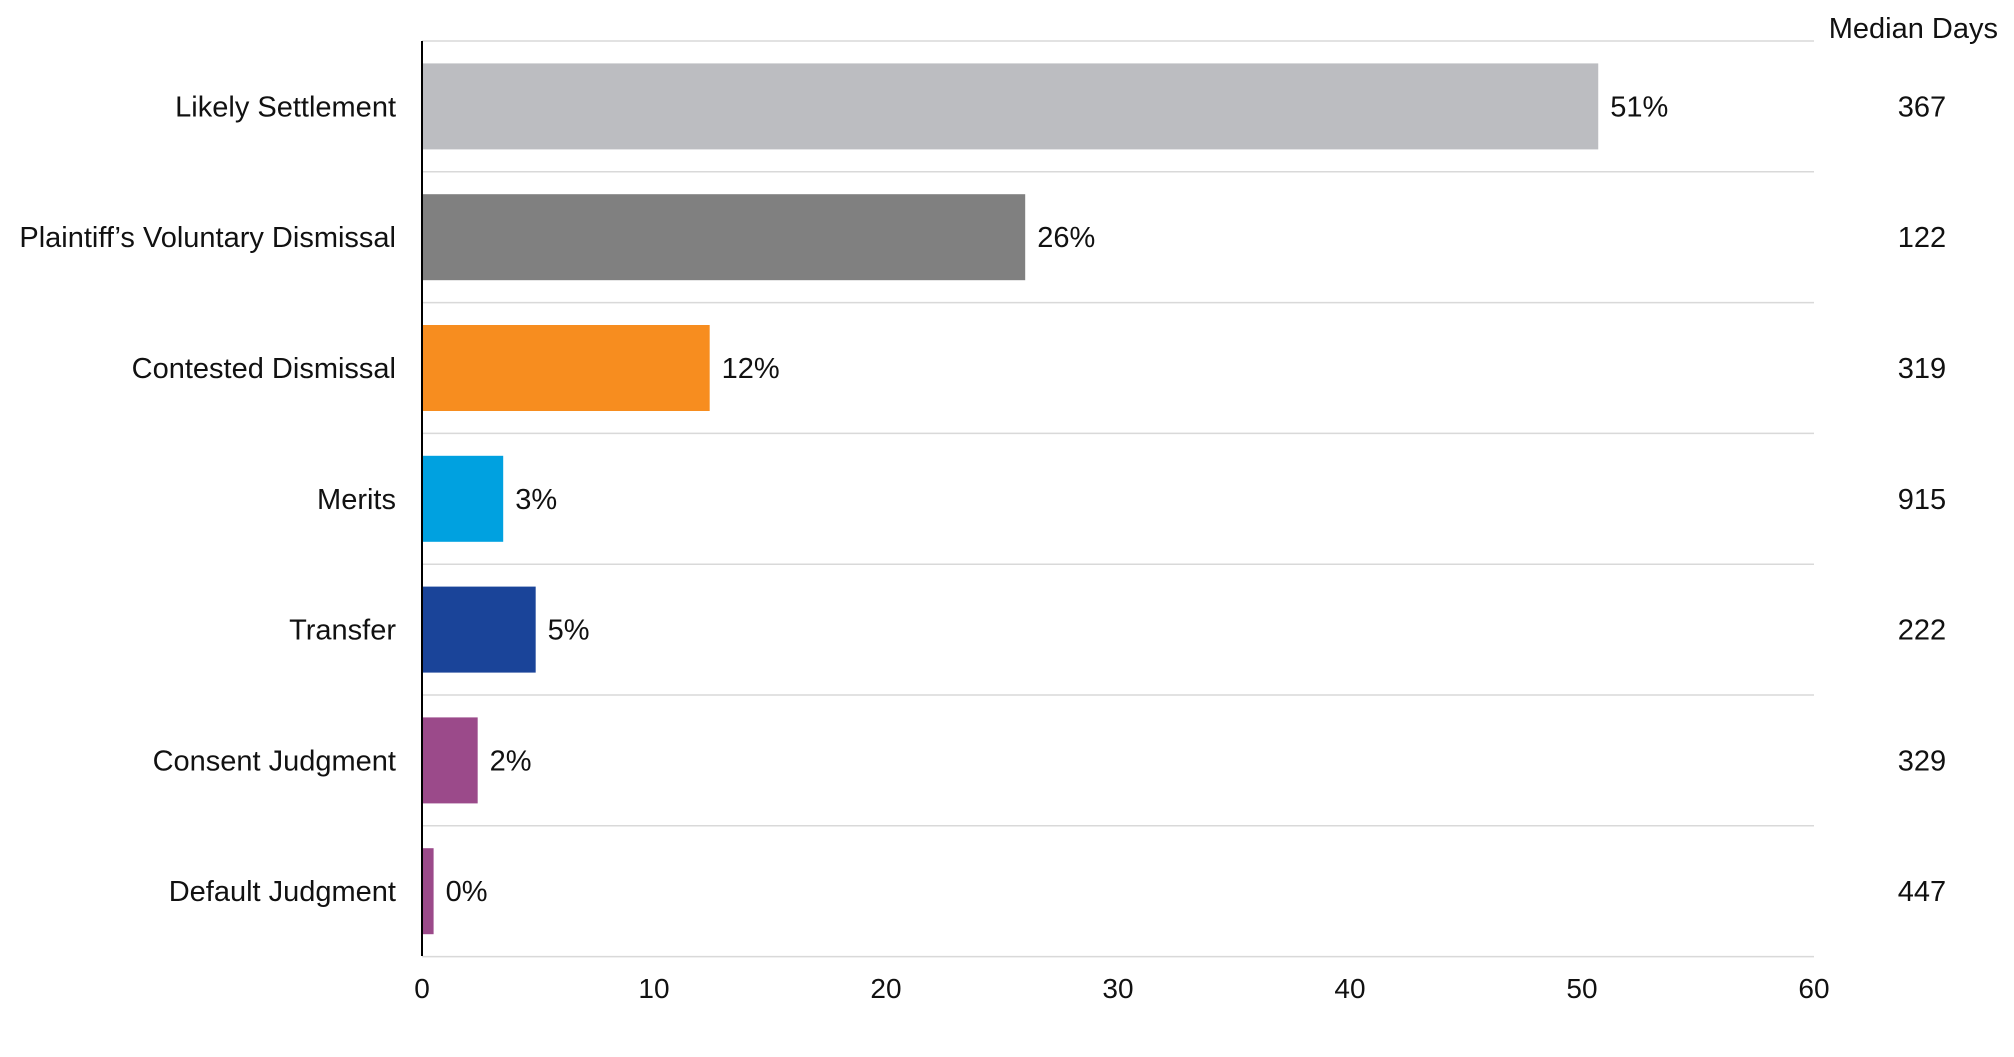 The image size is (2014, 1057). What do you see at coordinates (264, 369) in the screenshot?
I see `category-label: Contested Dismissal` at bounding box center [264, 369].